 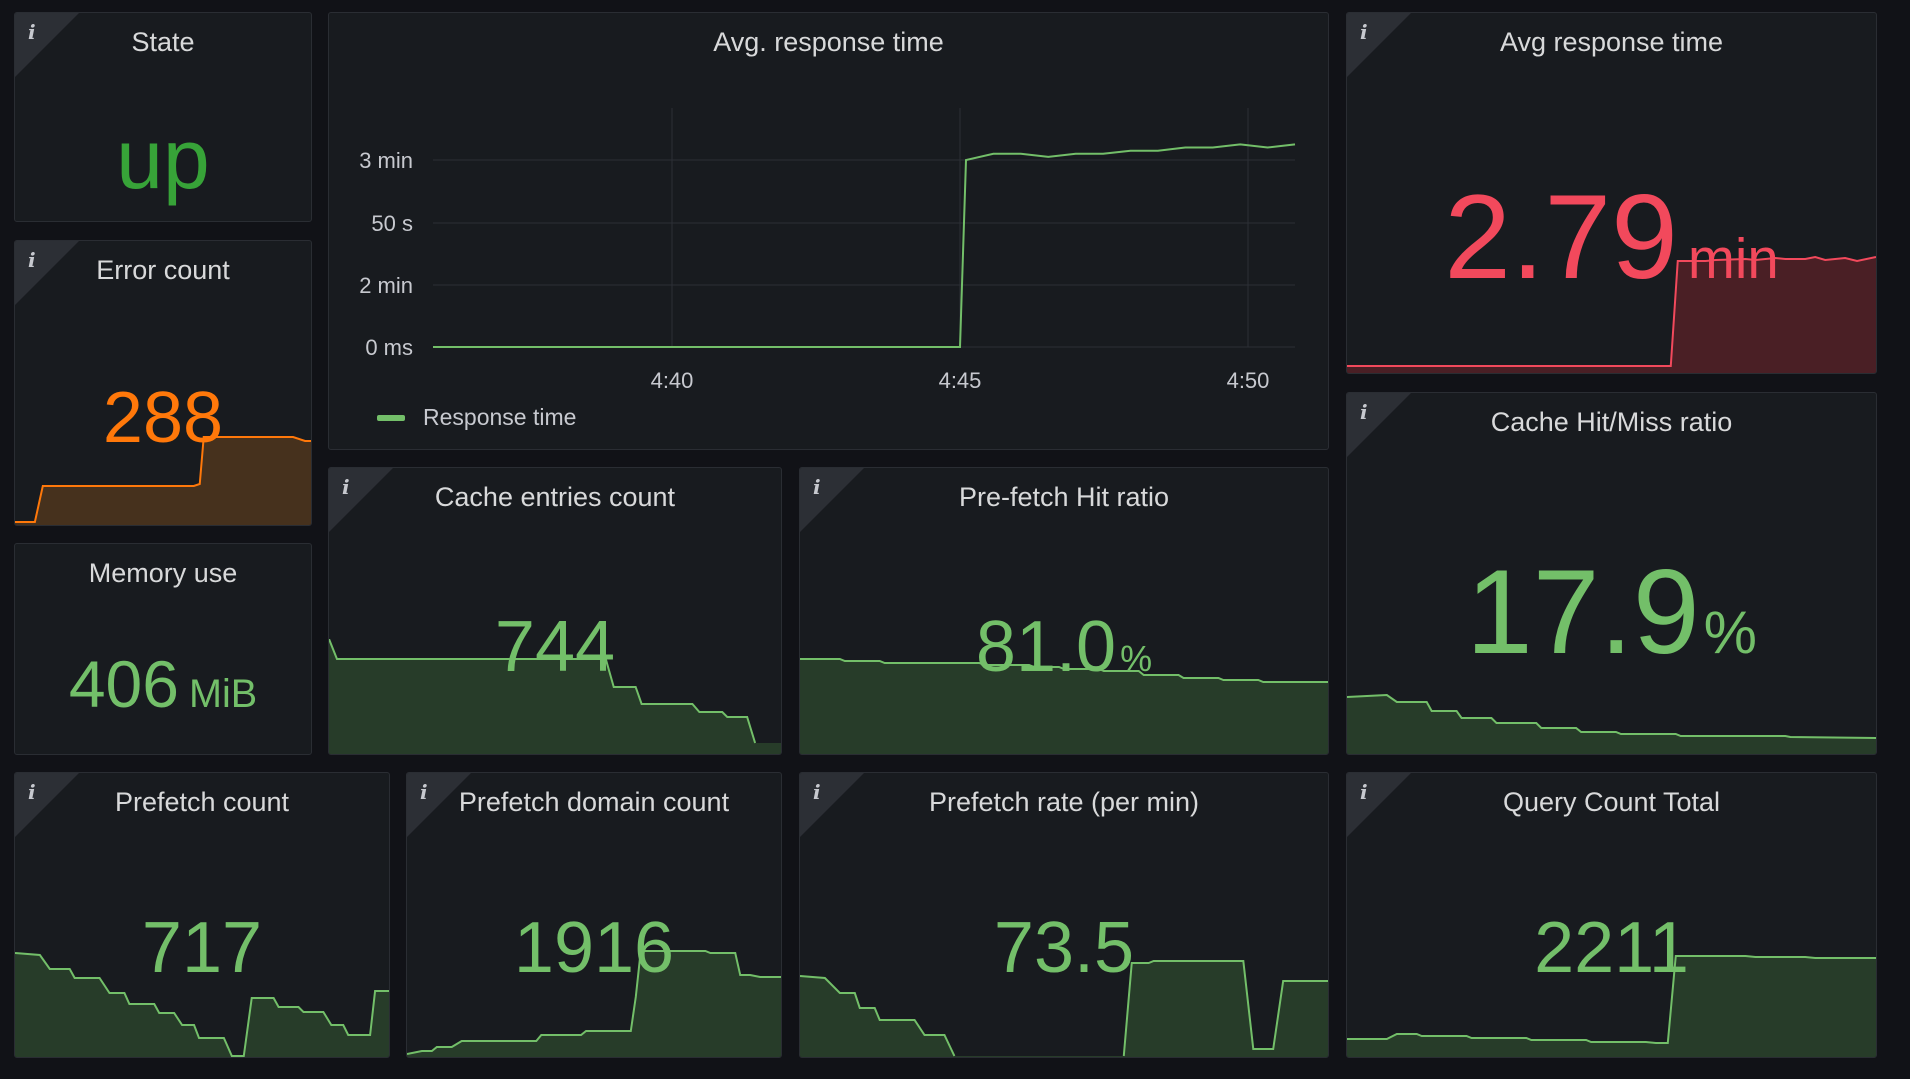 What do you see at coordinates (163, 573) in the screenshot?
I see `panel-title: Memory use` at bounding box center [163, 573].